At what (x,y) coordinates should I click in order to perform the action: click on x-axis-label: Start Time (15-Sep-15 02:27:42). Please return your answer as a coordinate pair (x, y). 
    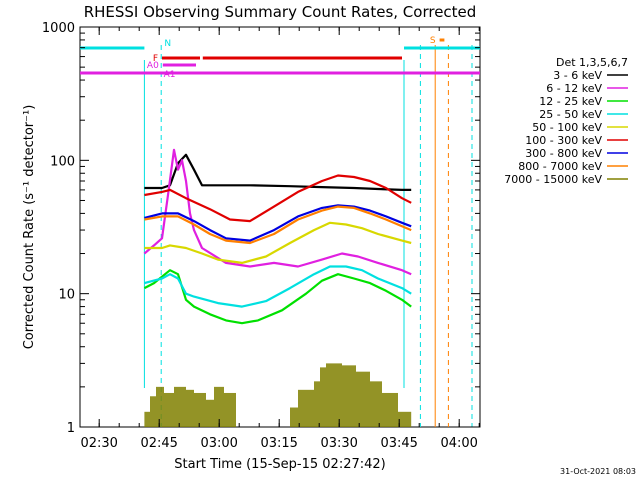
    Looking at the image, I should click on (279, 464).